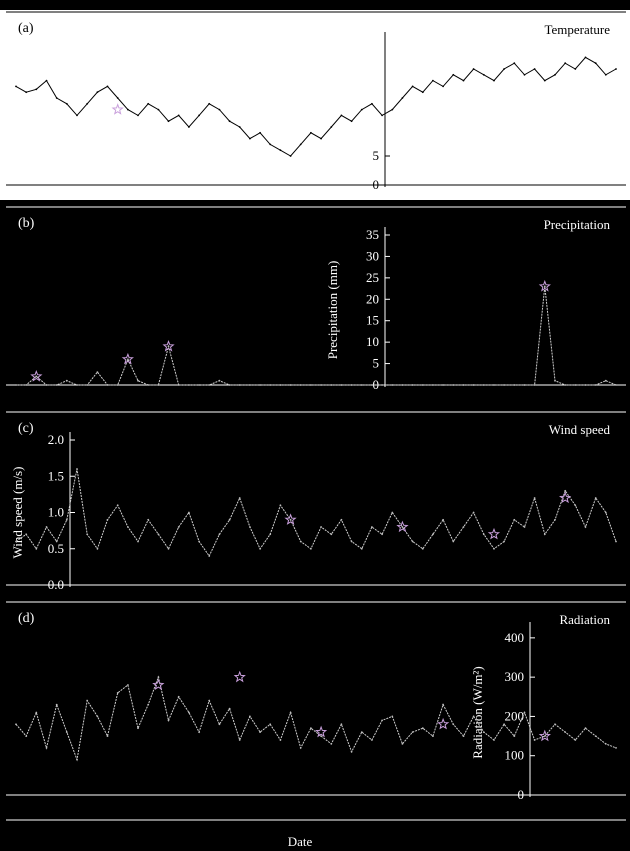  I want to click on panel-4-series-line, so click(316, 718).